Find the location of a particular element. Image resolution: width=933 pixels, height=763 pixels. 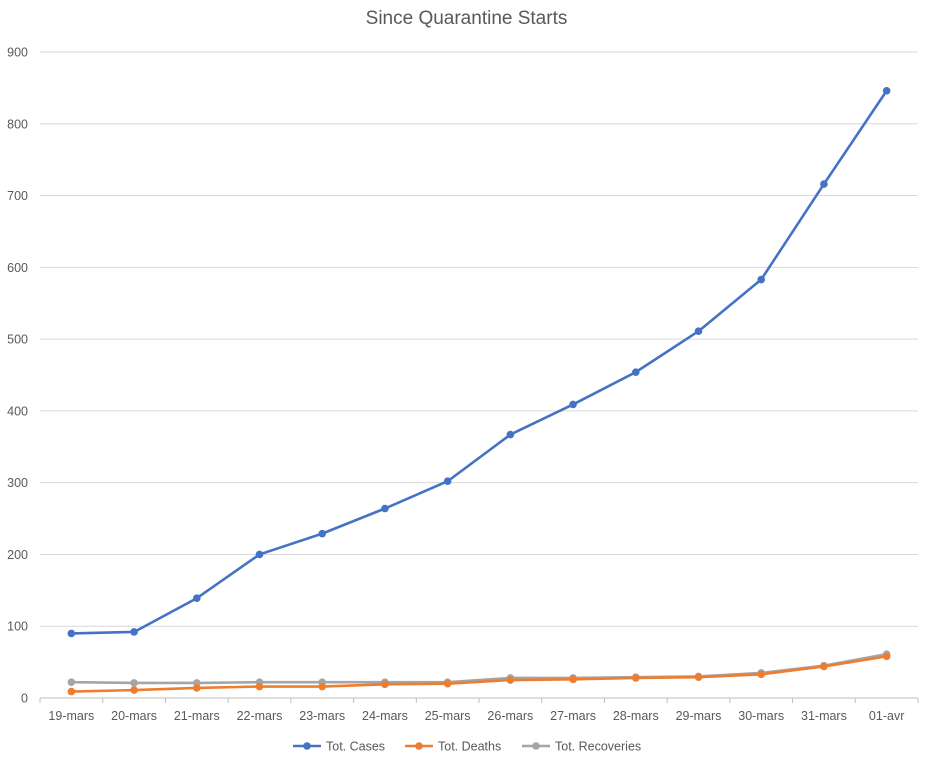

x-tick-label: 30-mars is located at coordinates (761, 716).